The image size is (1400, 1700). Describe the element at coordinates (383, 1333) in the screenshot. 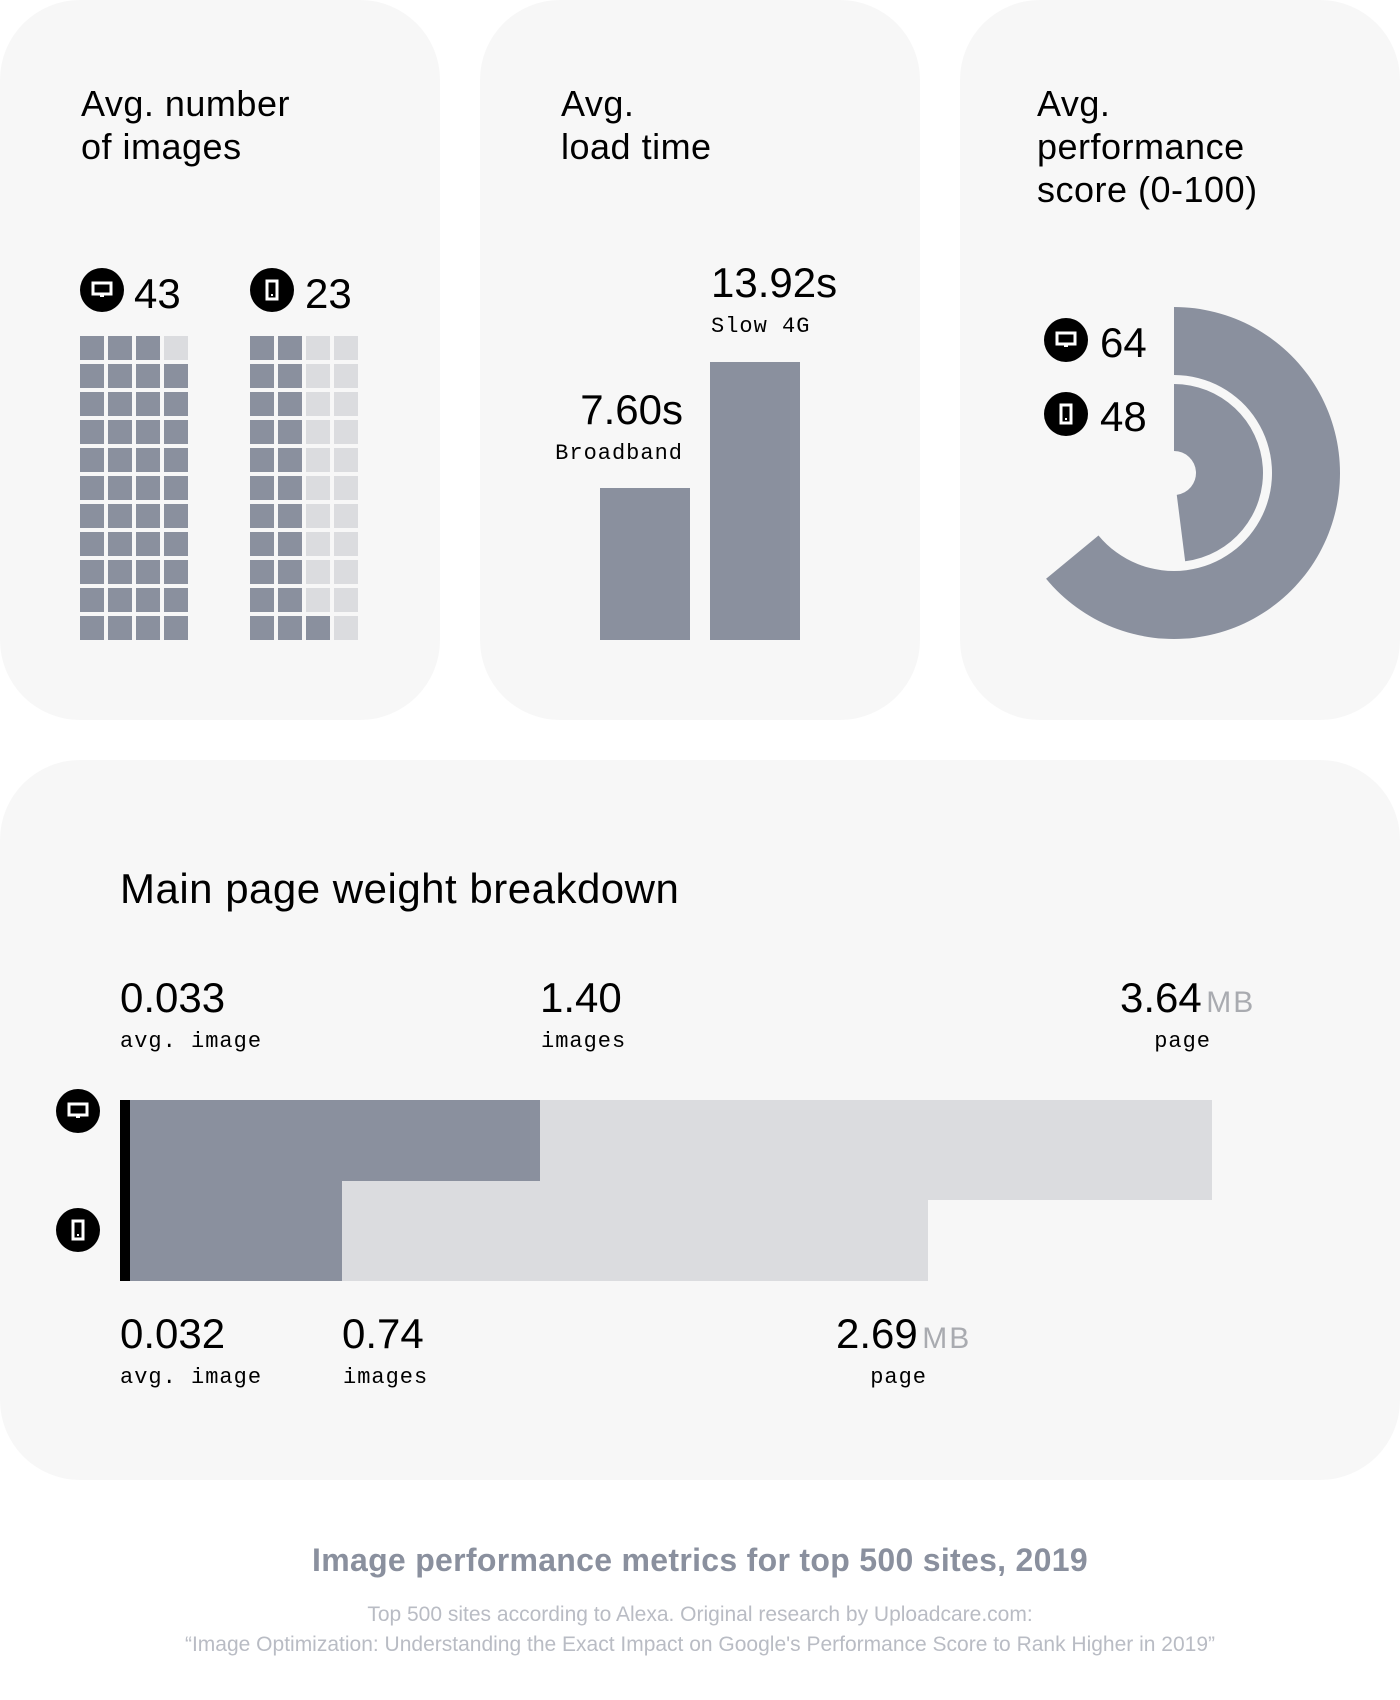

I see `mobile-images-value: 0.74` at that location.